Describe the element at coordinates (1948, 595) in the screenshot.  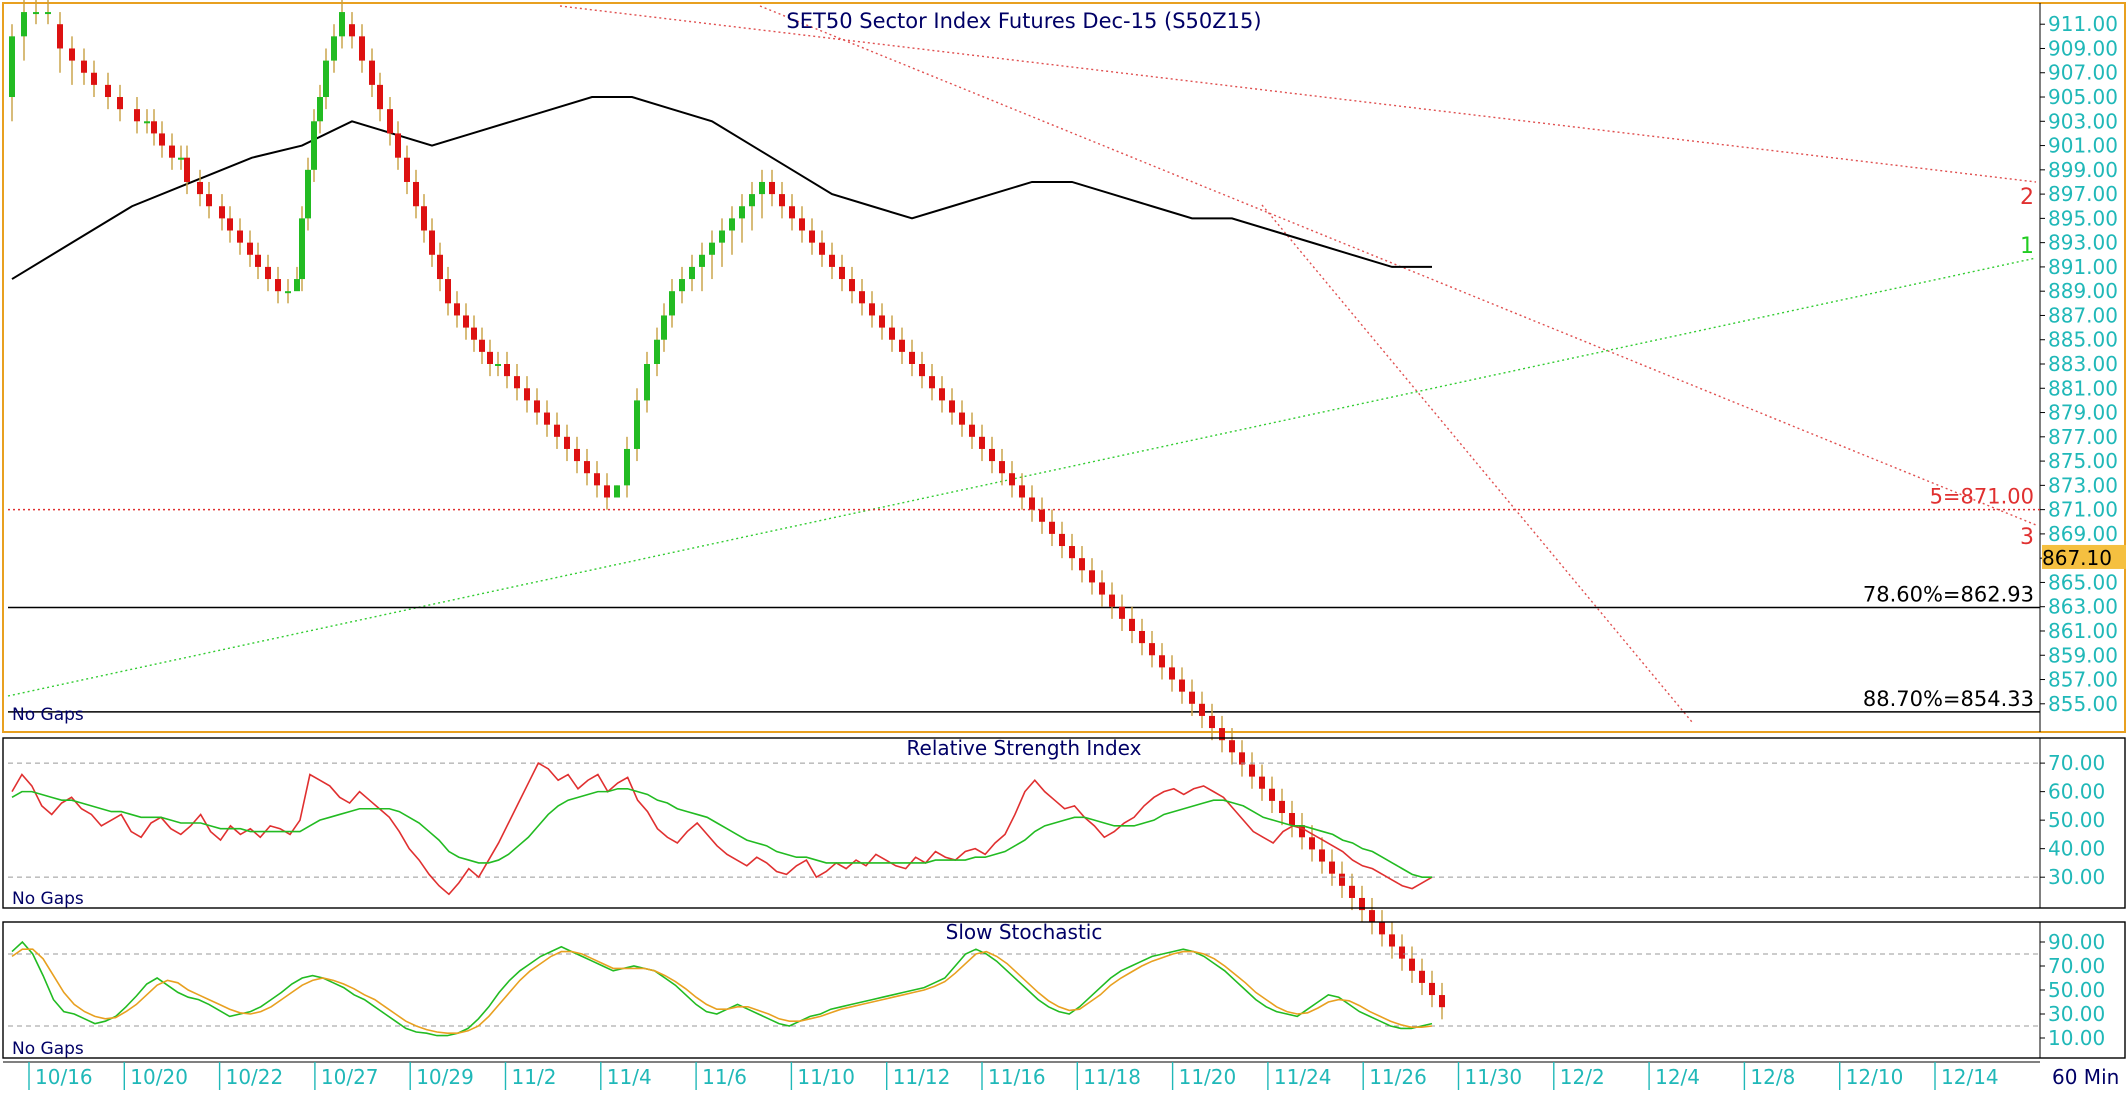
I see `level-label-1: 78.60%=862.93` at that location.